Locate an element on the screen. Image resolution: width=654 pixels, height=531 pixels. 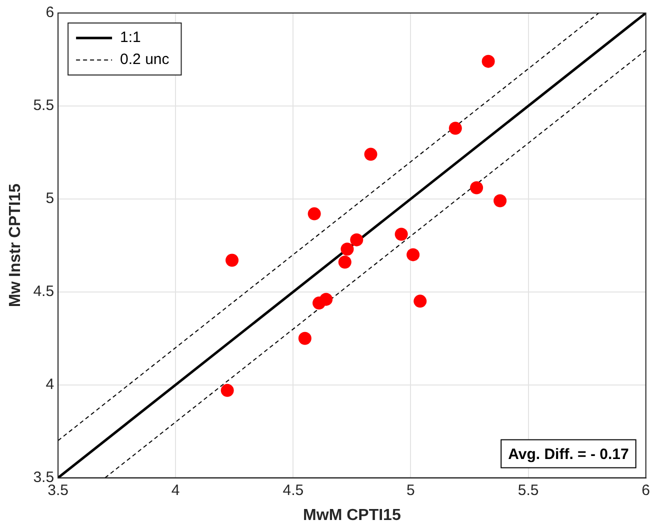
legend-label: 1:1 is located at coordinates (130, 37).